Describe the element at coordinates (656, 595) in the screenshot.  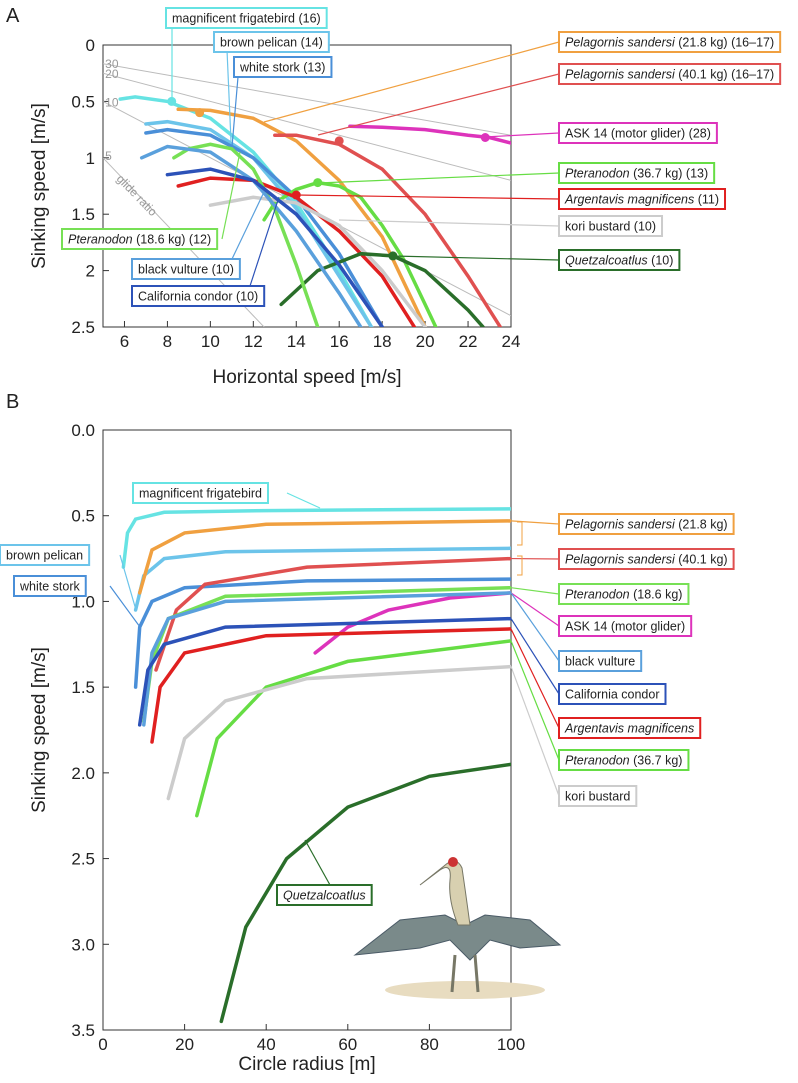
I see `series-label-text: (18.6 kg)` at that location.